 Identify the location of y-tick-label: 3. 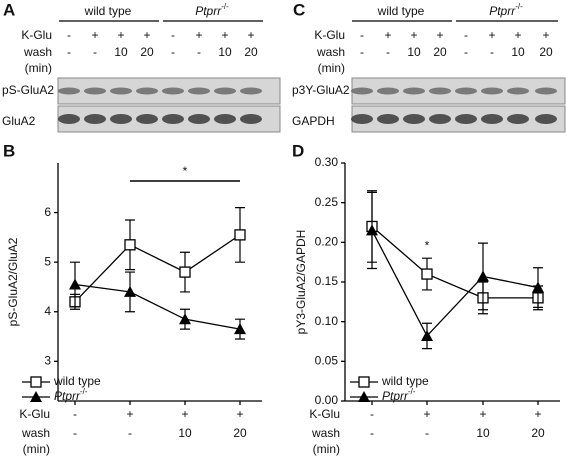
(47, 361).